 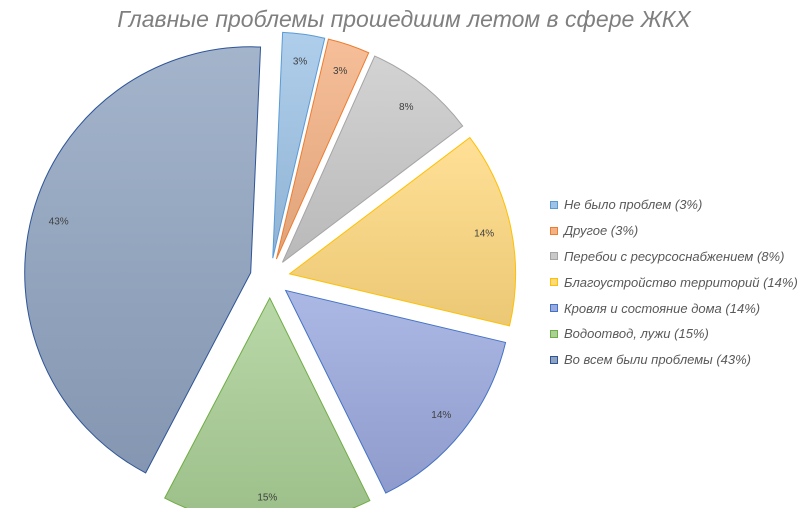 I want to click on data-label-не-было-проблем: 3%, so click(x=300, y=62).